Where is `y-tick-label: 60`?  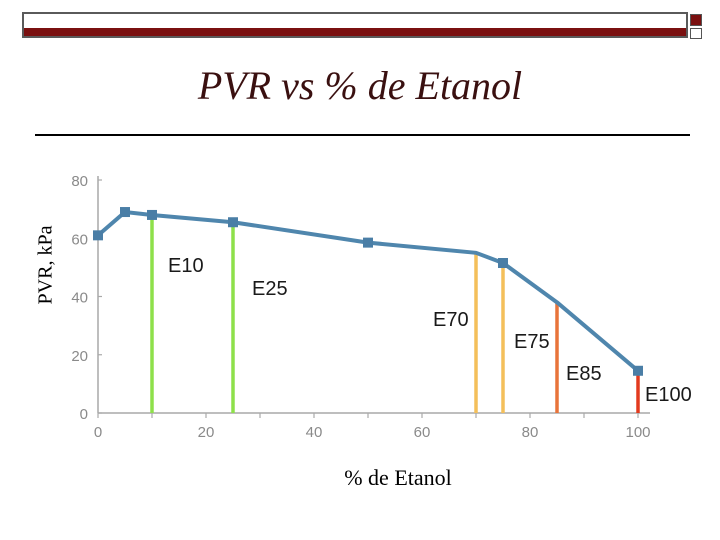 y-tick-label: 60 is located at coordinates (79, 239).